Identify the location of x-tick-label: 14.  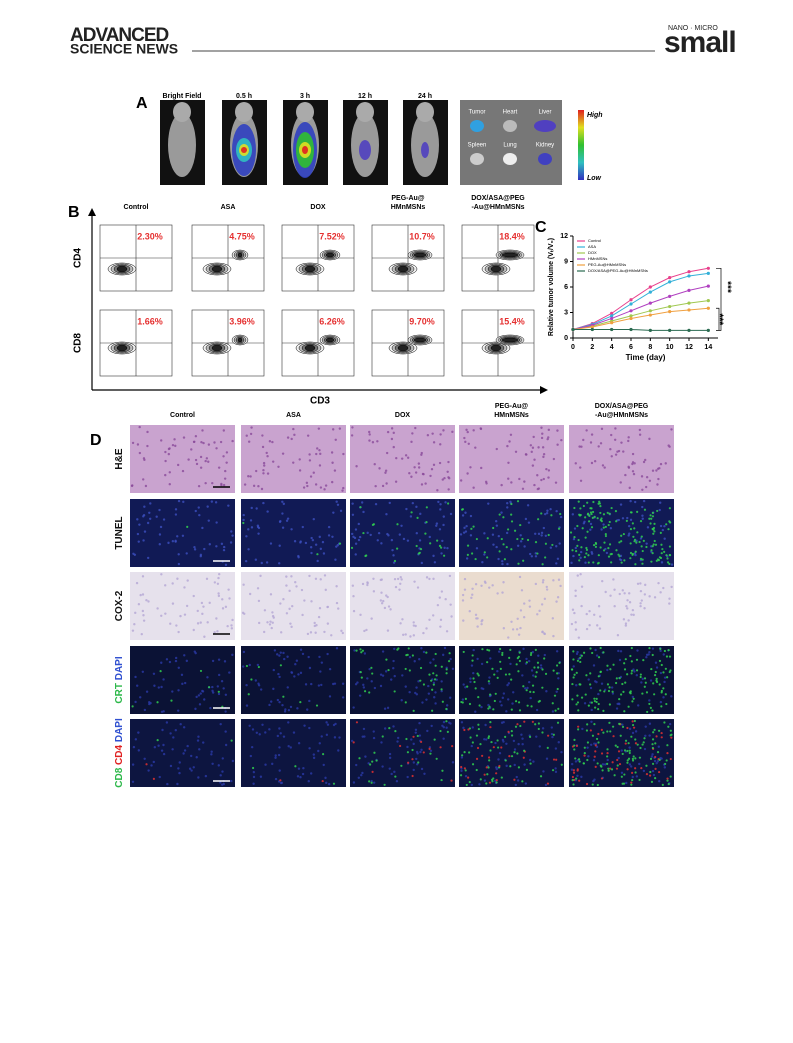
(708, 347).